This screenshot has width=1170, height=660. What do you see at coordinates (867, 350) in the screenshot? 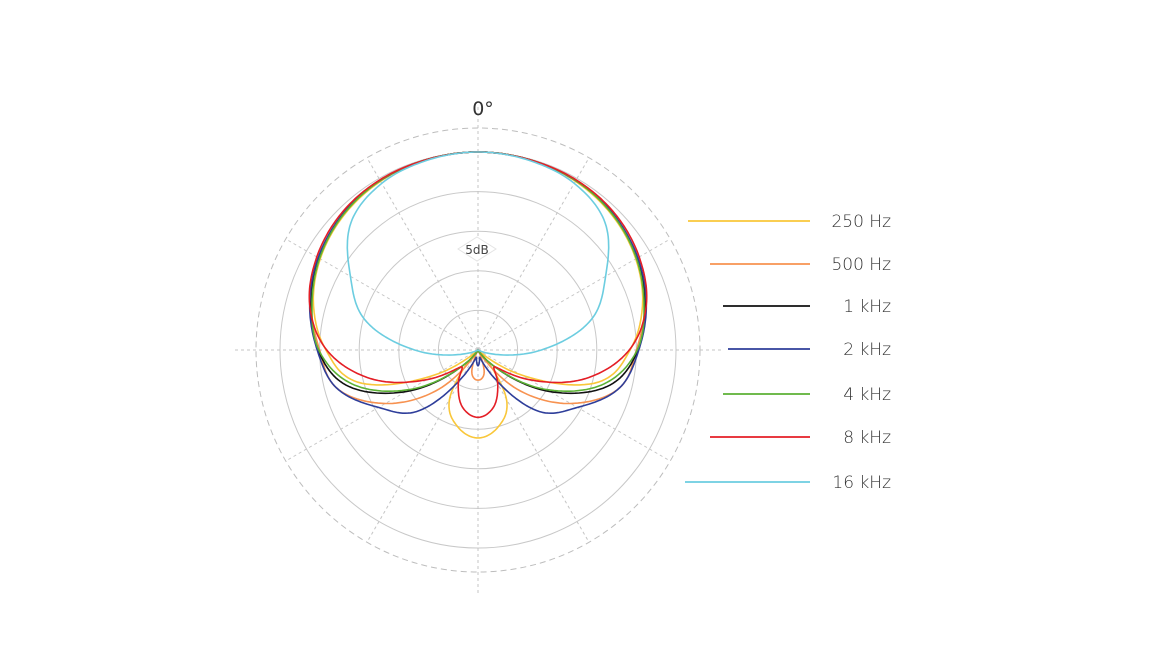
I see `legend-label: 2 kHz` at bounding box center [867, 350].